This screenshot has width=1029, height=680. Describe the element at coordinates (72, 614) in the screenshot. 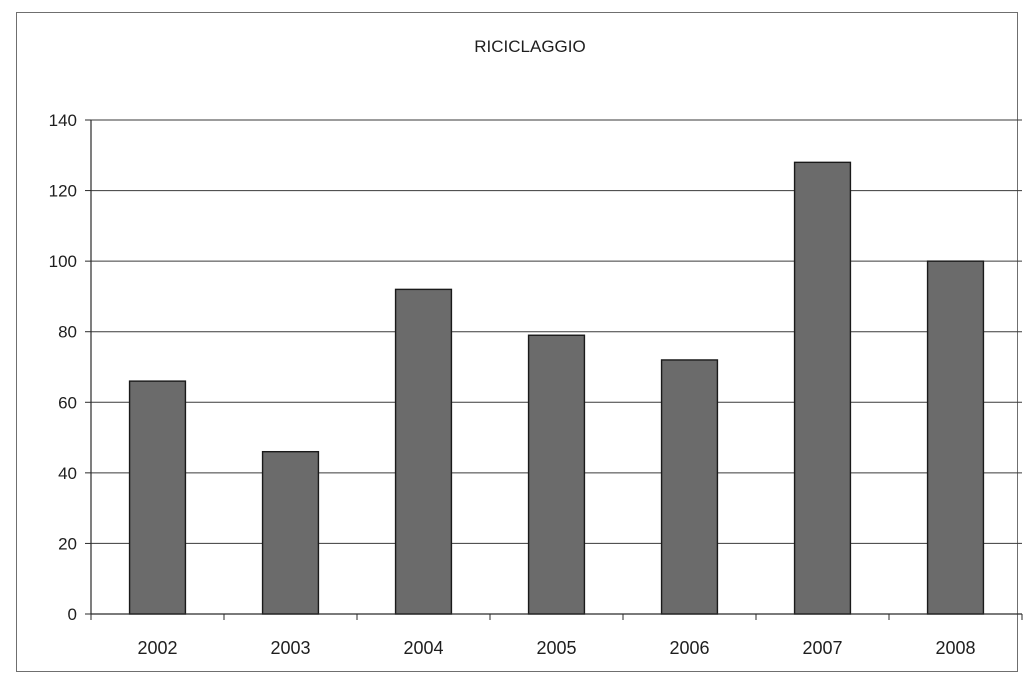

I see `y-tick-label: 0` at that location.